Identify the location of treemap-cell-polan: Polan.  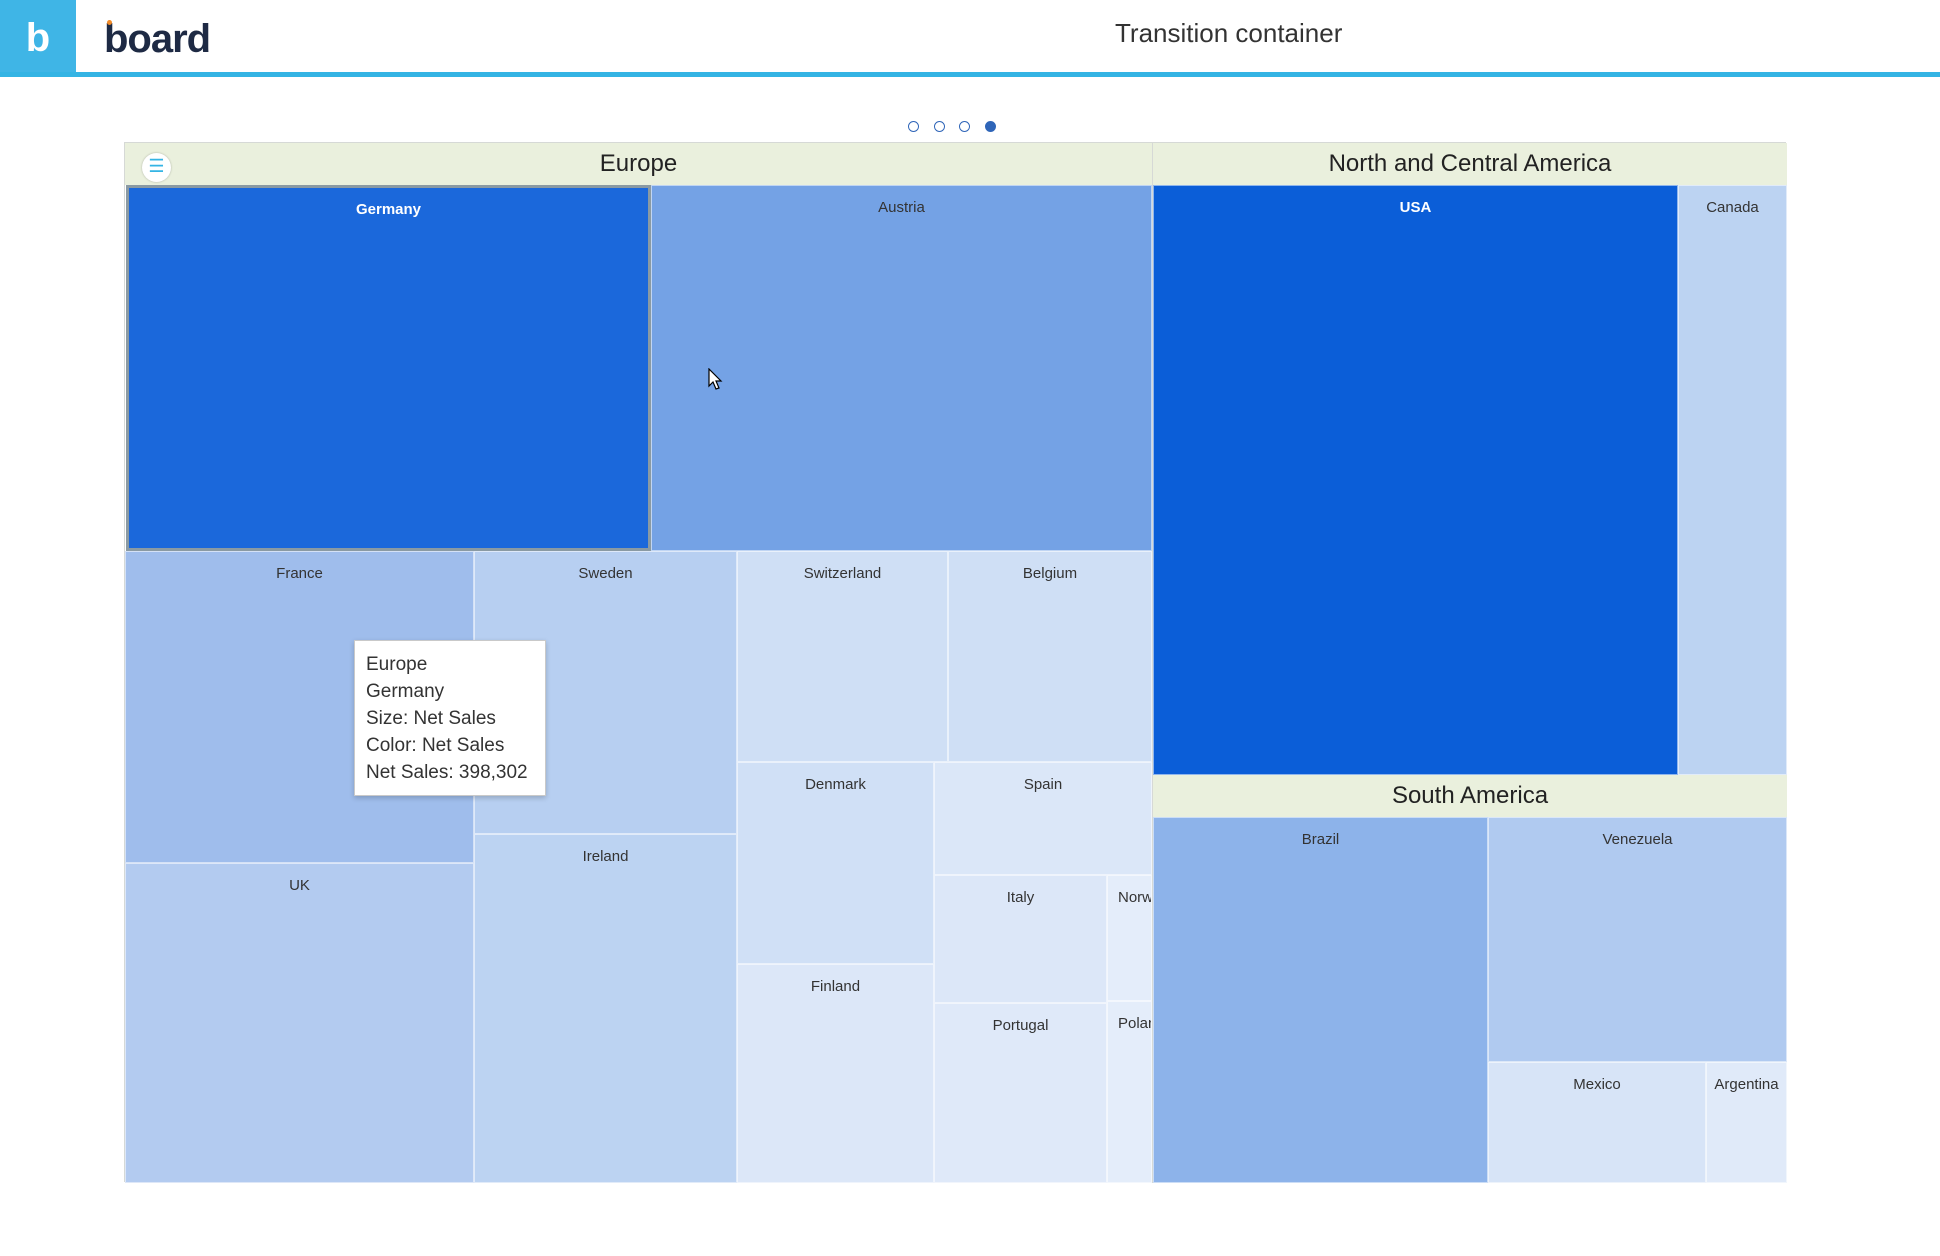
(1129, 1092).